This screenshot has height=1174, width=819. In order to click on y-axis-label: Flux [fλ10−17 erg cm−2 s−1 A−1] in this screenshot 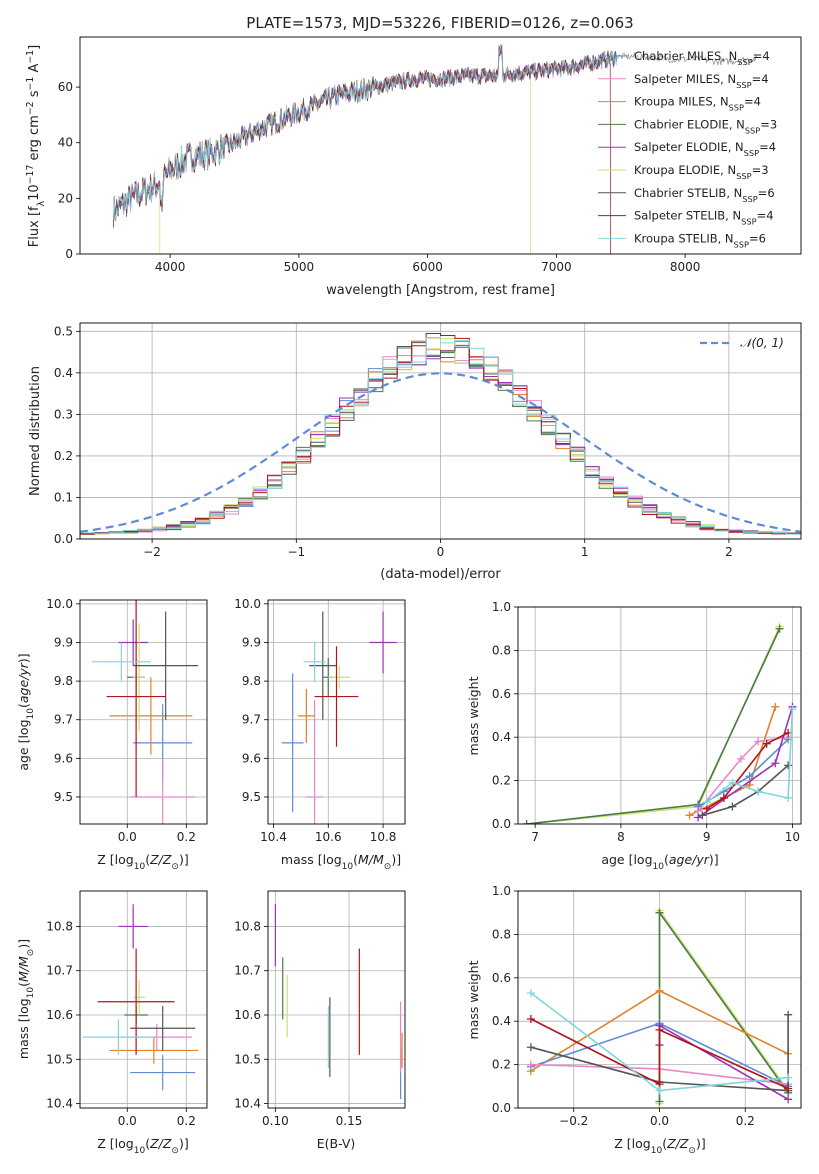, I will do `click(36, 146)`.